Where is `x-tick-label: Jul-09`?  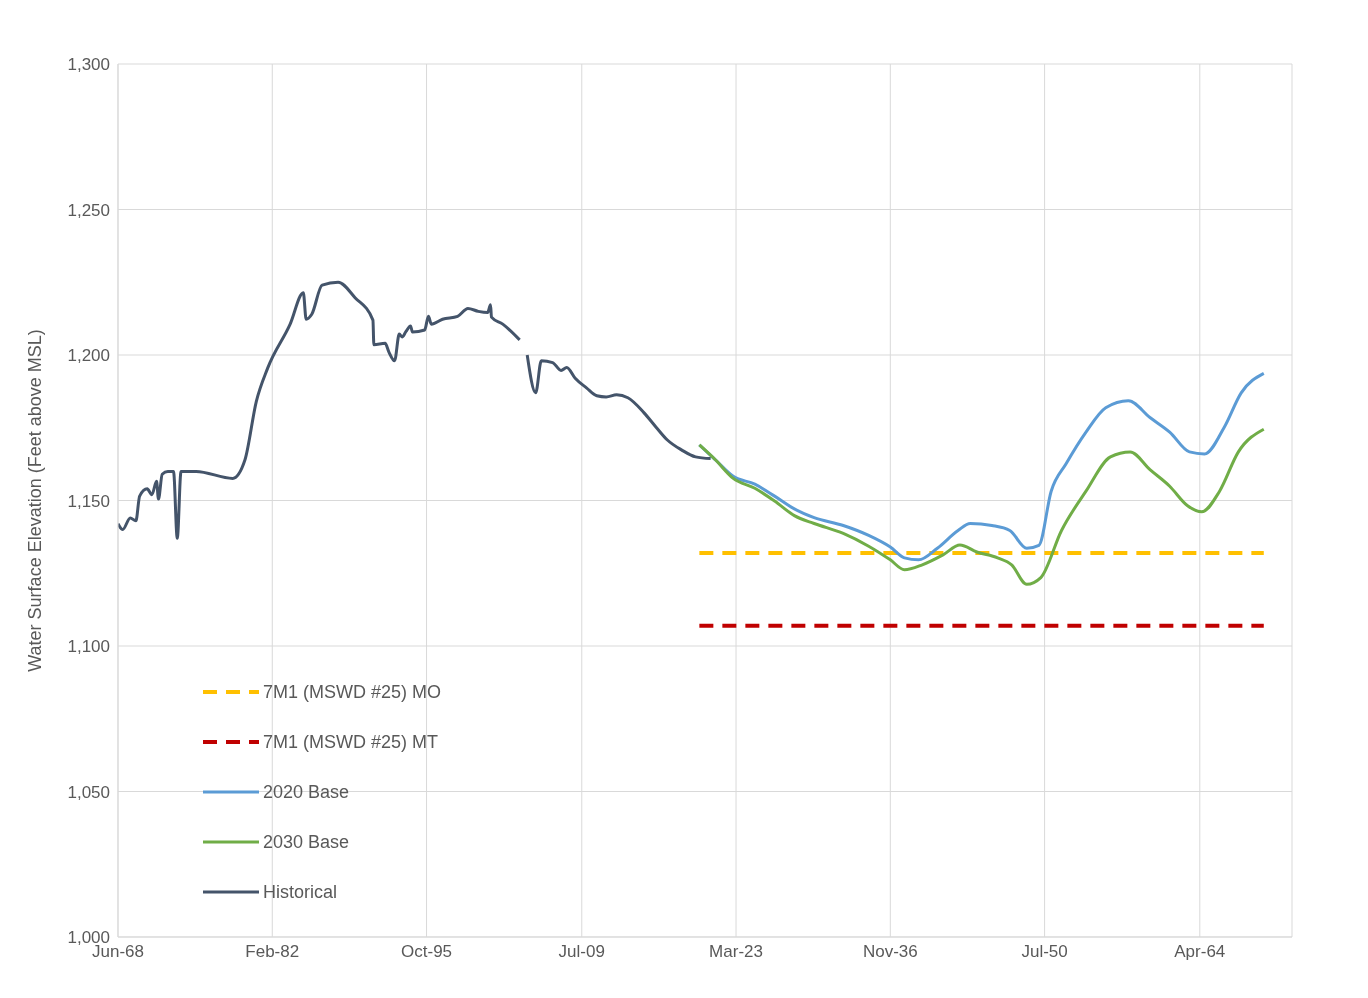 x-tick-label: Jul-09 is located at coordinates (581, 952).